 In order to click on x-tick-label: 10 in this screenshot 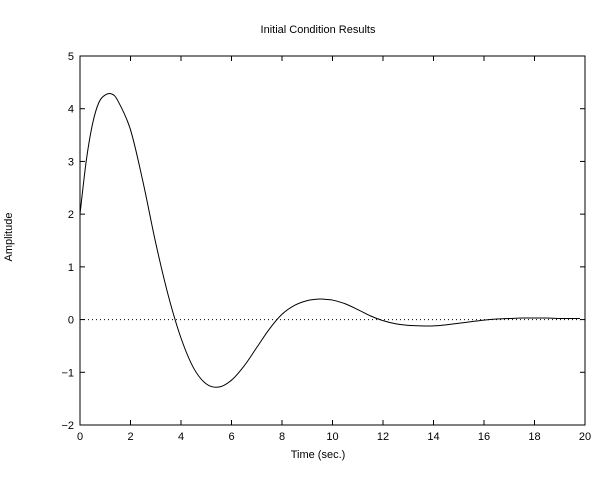, I will do `click(332, 437)`.